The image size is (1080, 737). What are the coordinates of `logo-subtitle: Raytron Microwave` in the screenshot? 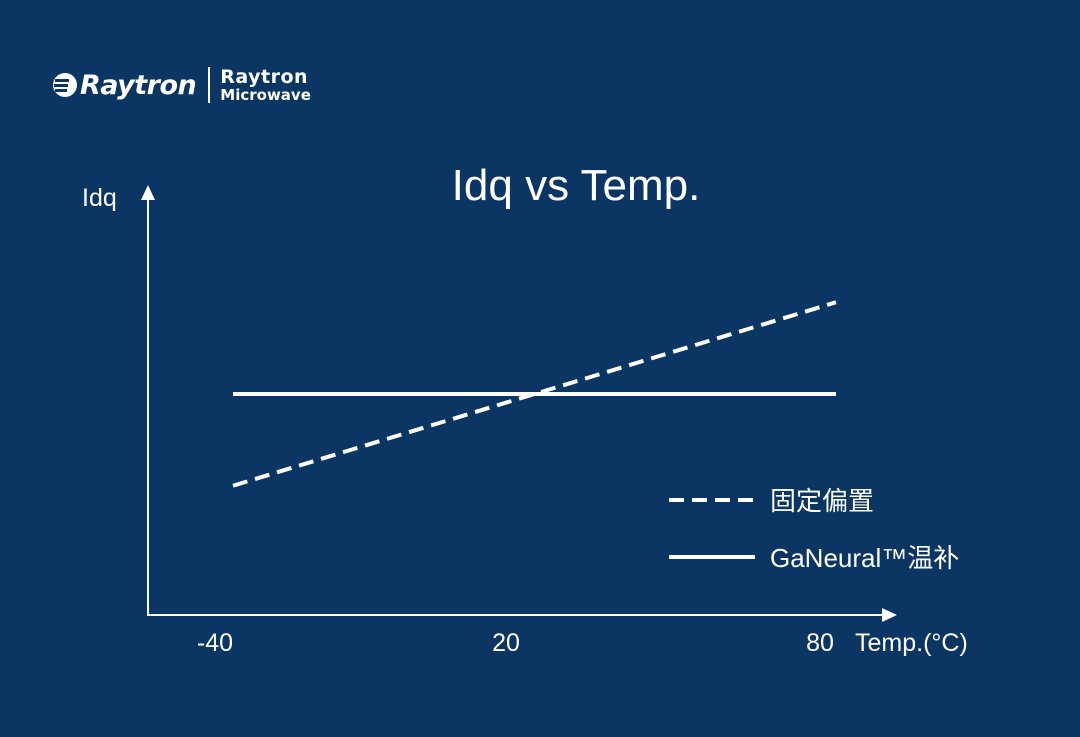 It's located at (265, 85).